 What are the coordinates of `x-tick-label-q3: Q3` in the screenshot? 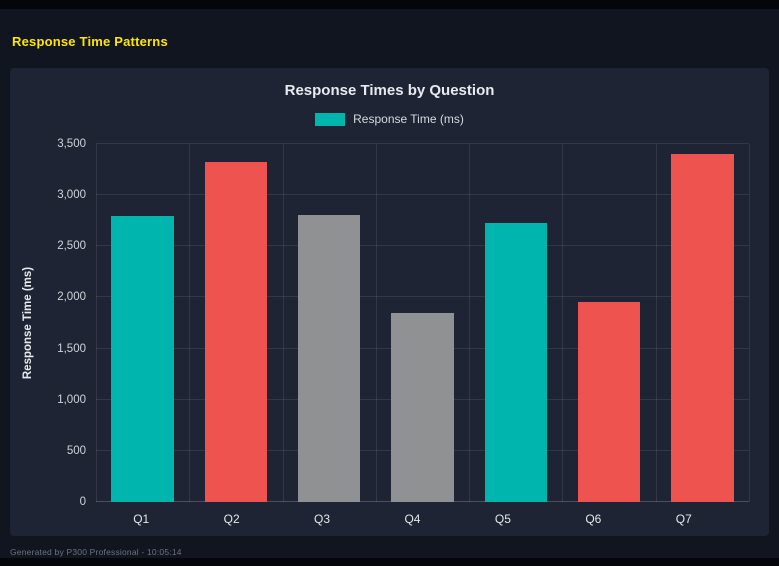 It's located at (322, 519).